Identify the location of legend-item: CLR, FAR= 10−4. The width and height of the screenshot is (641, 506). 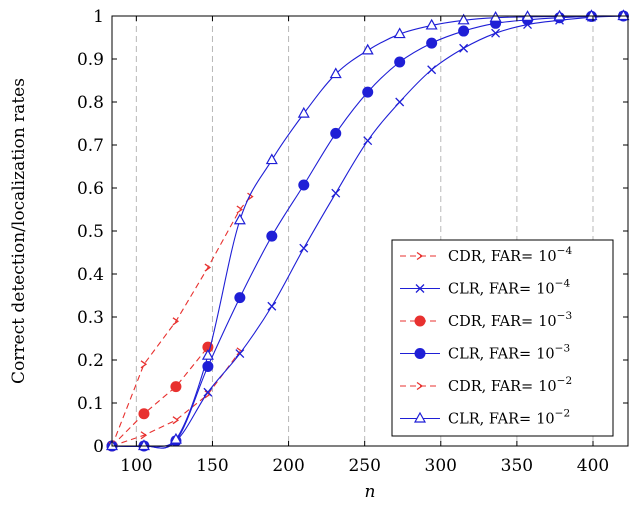
(485, 288).